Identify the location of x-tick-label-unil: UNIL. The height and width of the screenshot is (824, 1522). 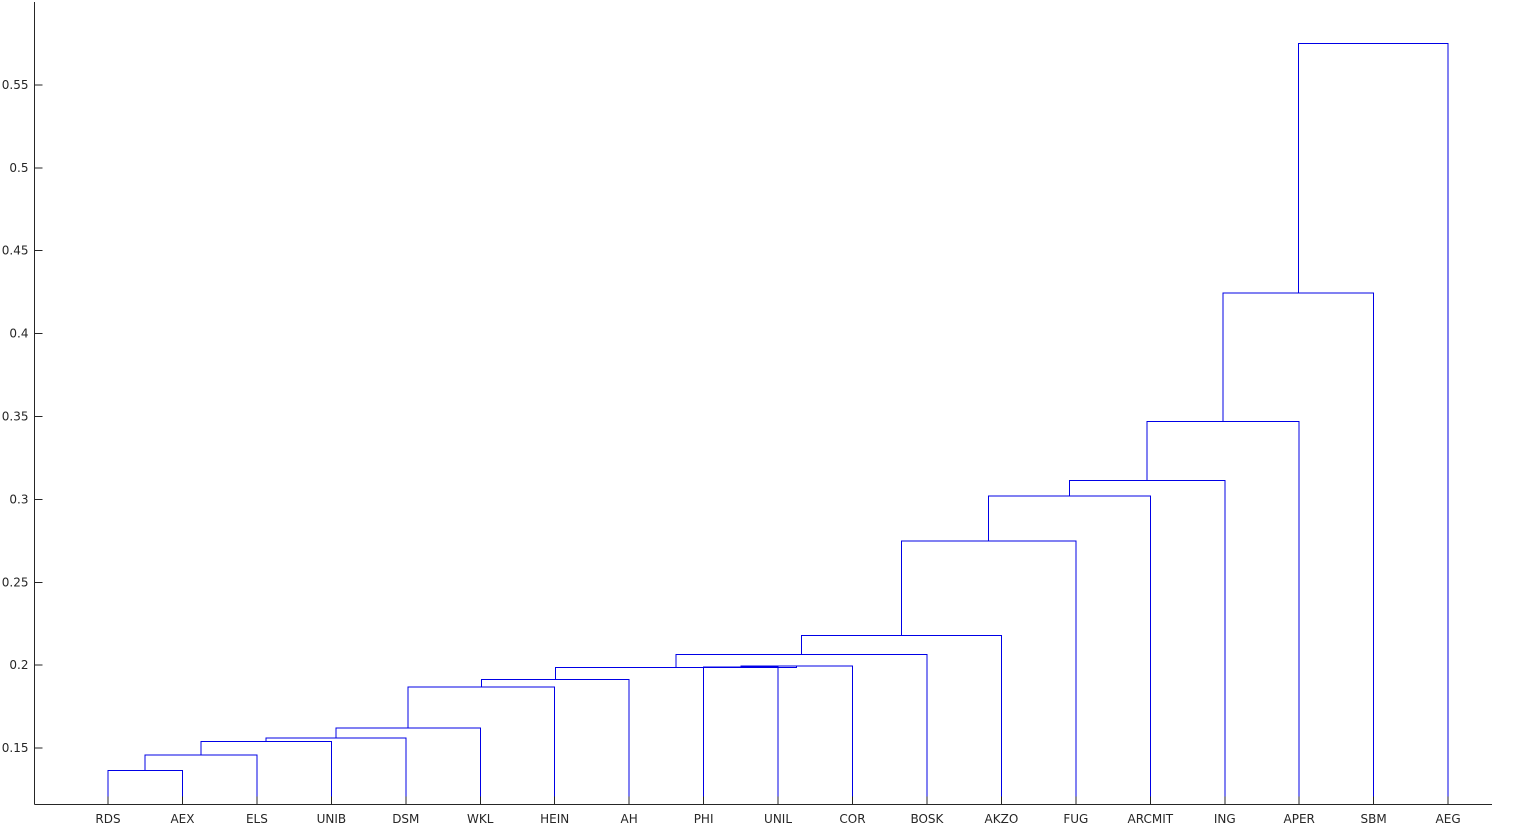
(778, 818).